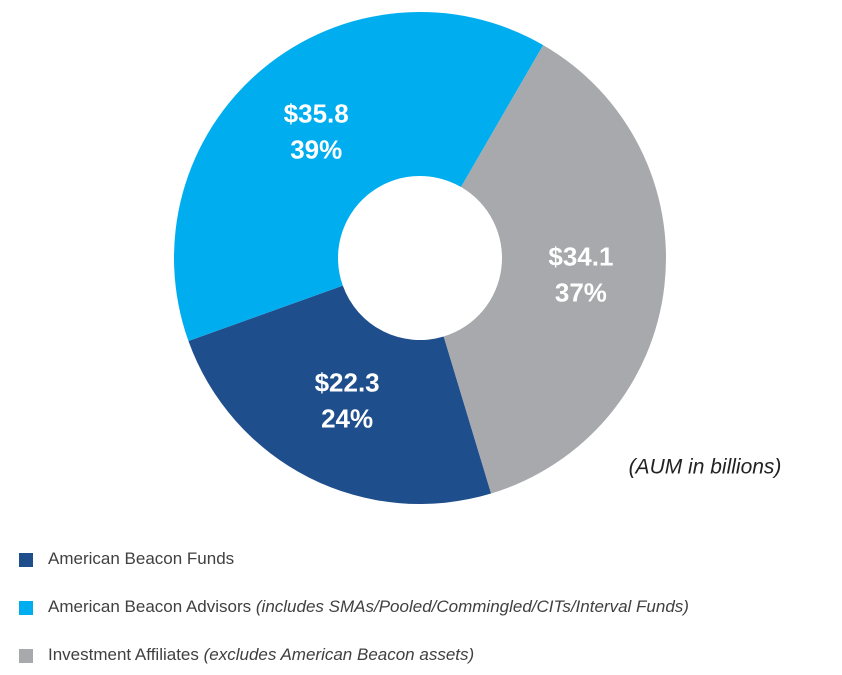 The width and height of the screenshot is (842, 675). Describe the element at coordinates (339, 654) in the screenshot. I see `legend-note: (excludes American Beacon assets)` at that location.